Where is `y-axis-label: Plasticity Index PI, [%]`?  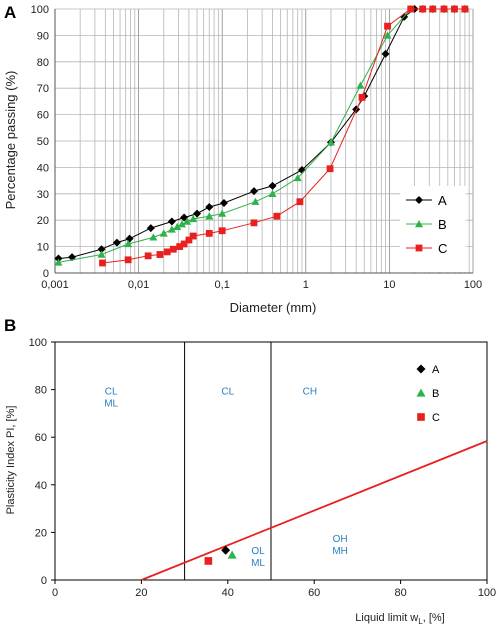
y-axis-label: Plasticity Index PI, [%] is located at coordinates (11, 460).